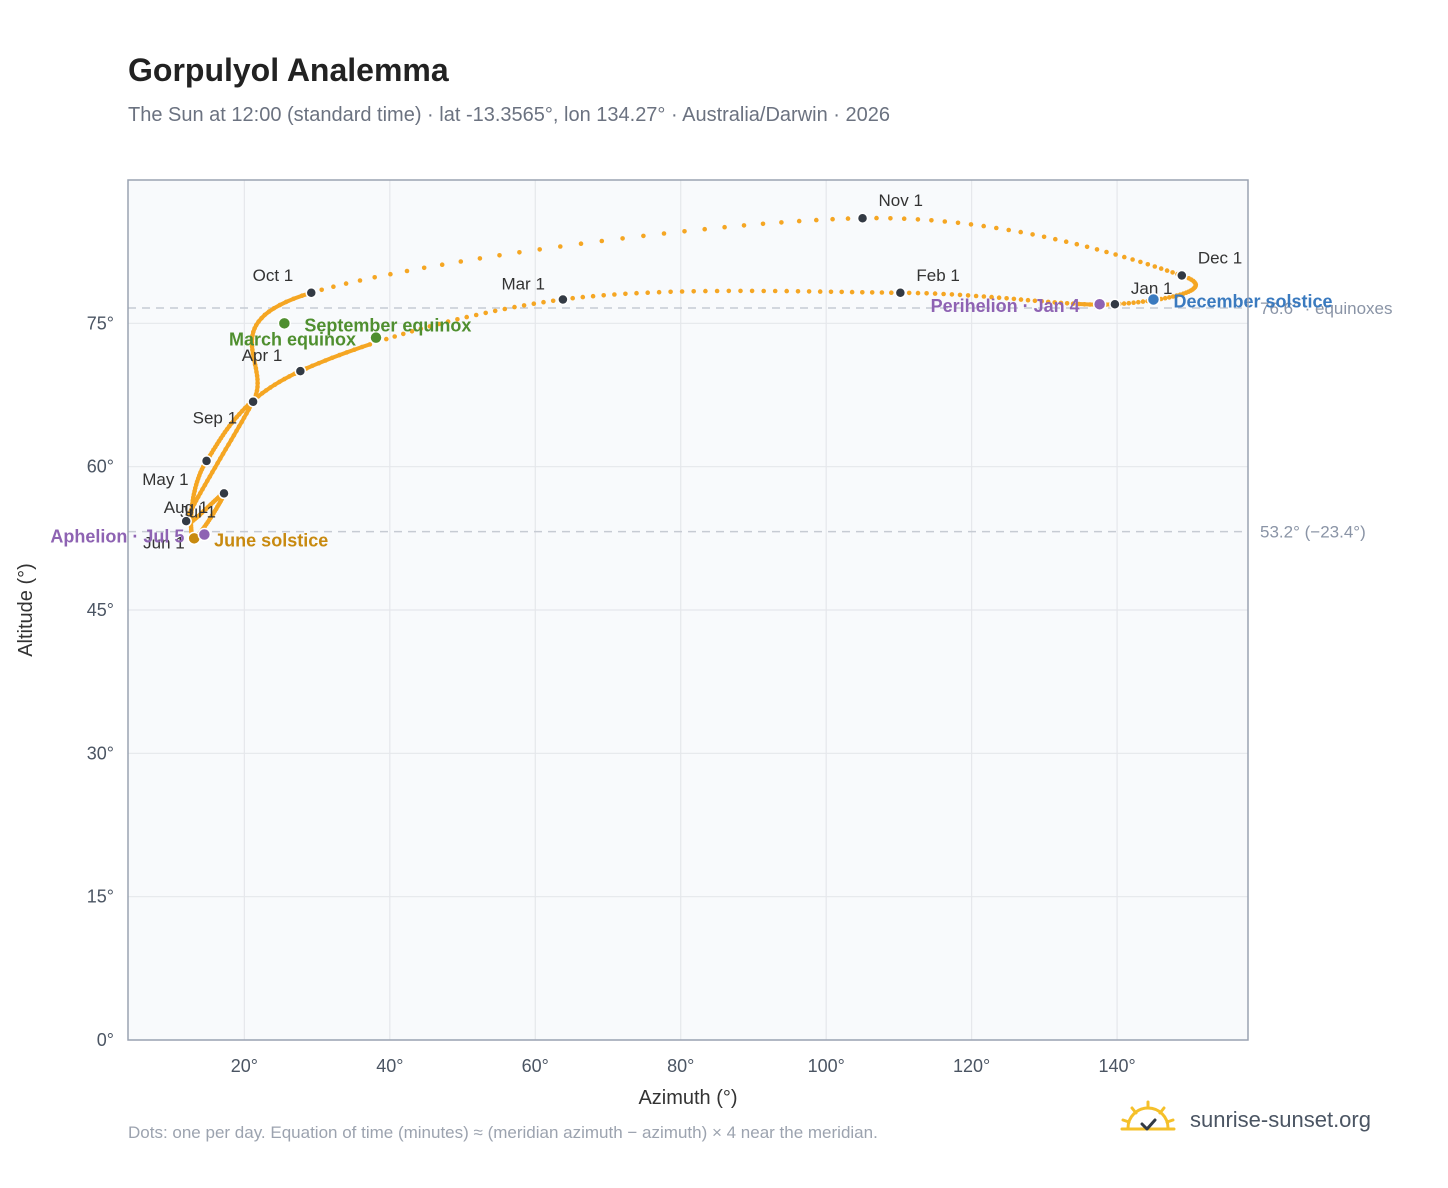  Describe the element at coordinates (1252, 301) in the screenshot. I see `event-label: December solstice` at that location.